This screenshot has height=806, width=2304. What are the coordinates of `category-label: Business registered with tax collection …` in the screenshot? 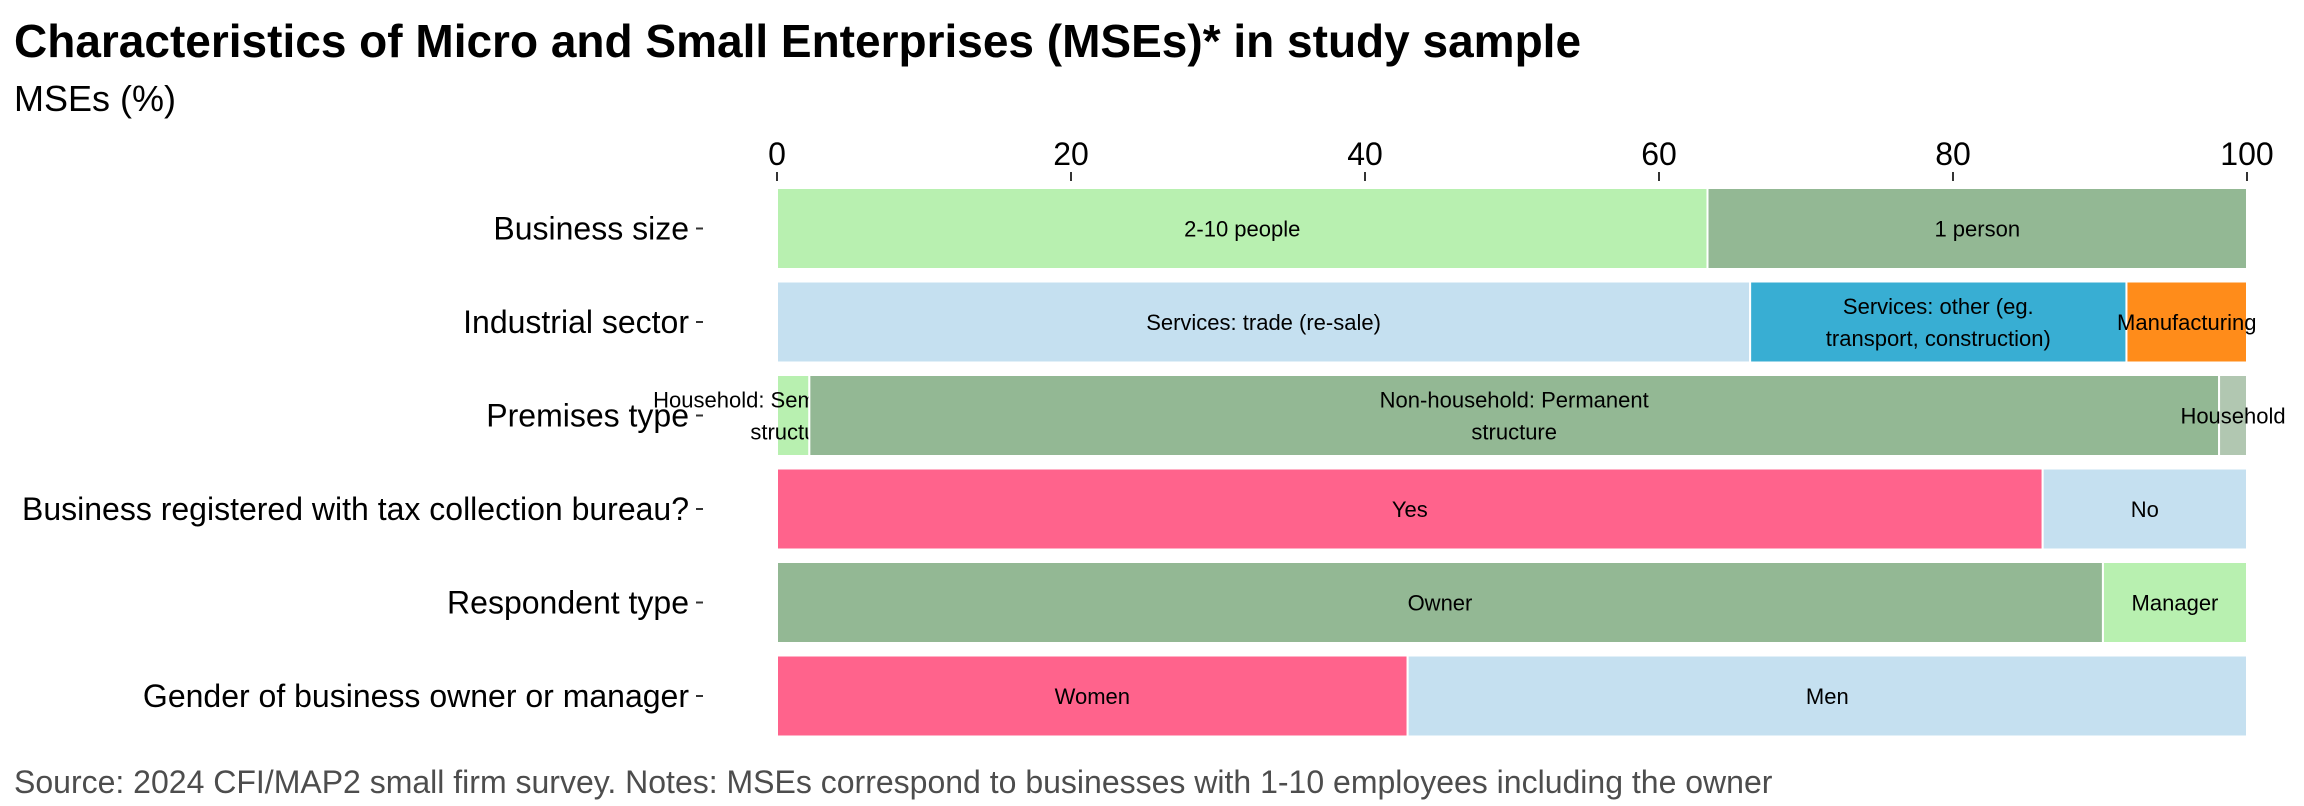 It's located at (355, 509).